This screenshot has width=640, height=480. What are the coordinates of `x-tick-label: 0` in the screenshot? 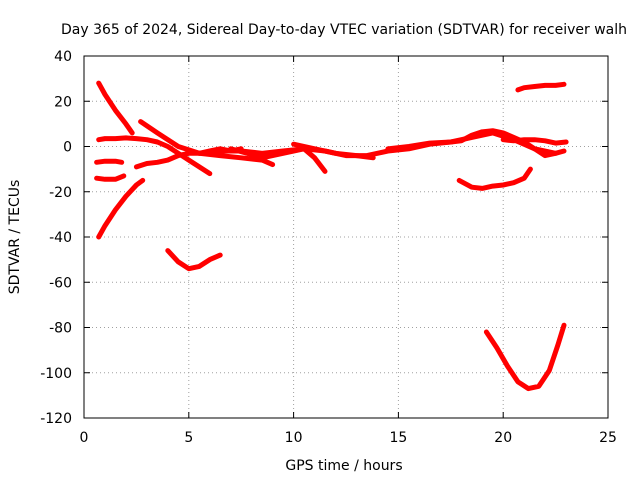 It's located at (84, 438).